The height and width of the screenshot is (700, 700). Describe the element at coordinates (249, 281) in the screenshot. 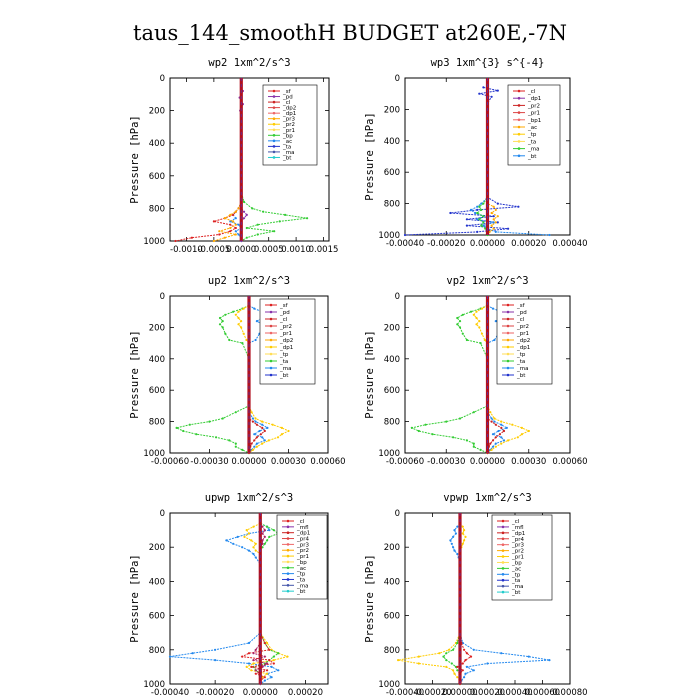

I see `panel-title: up2 1xm^2/s^3` at that location.